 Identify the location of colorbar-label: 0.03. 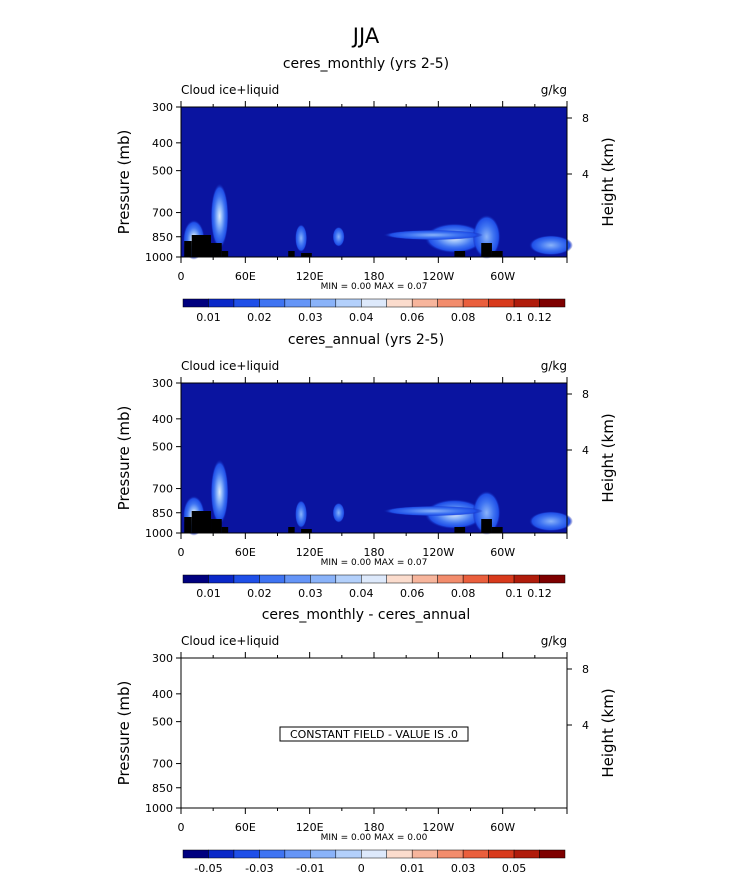
(463, 867).